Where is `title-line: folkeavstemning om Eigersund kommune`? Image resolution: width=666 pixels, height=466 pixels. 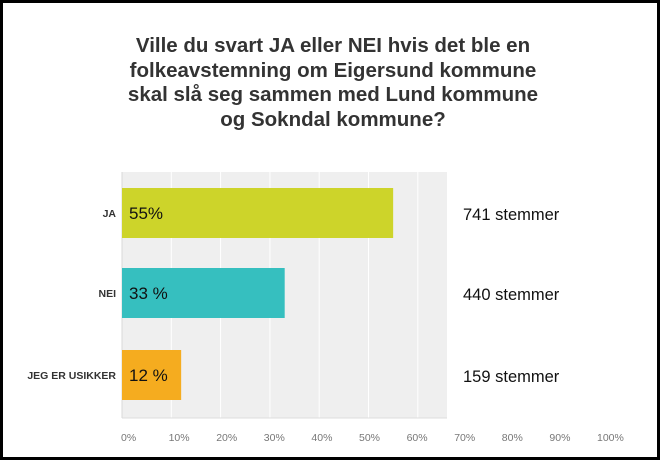 title-line: folkeavstemning om Eigersund kommune is located at coordinates (333, 70).